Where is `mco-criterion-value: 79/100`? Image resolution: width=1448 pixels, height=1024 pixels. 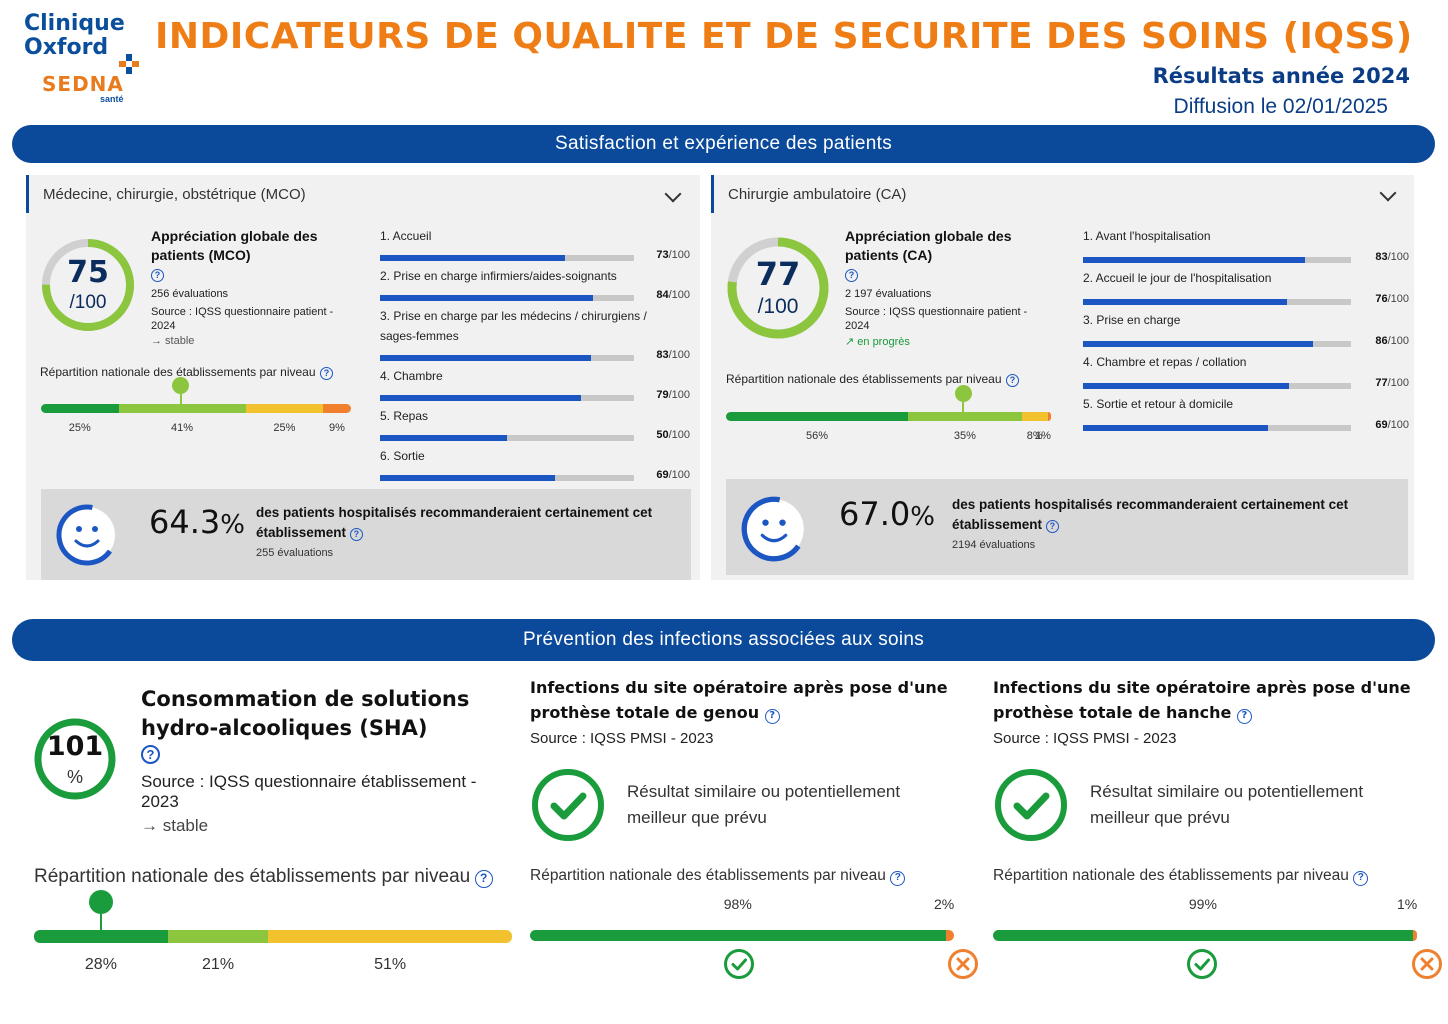
mco-criterion-value: 79/100 is located at coordinates (666, 395).